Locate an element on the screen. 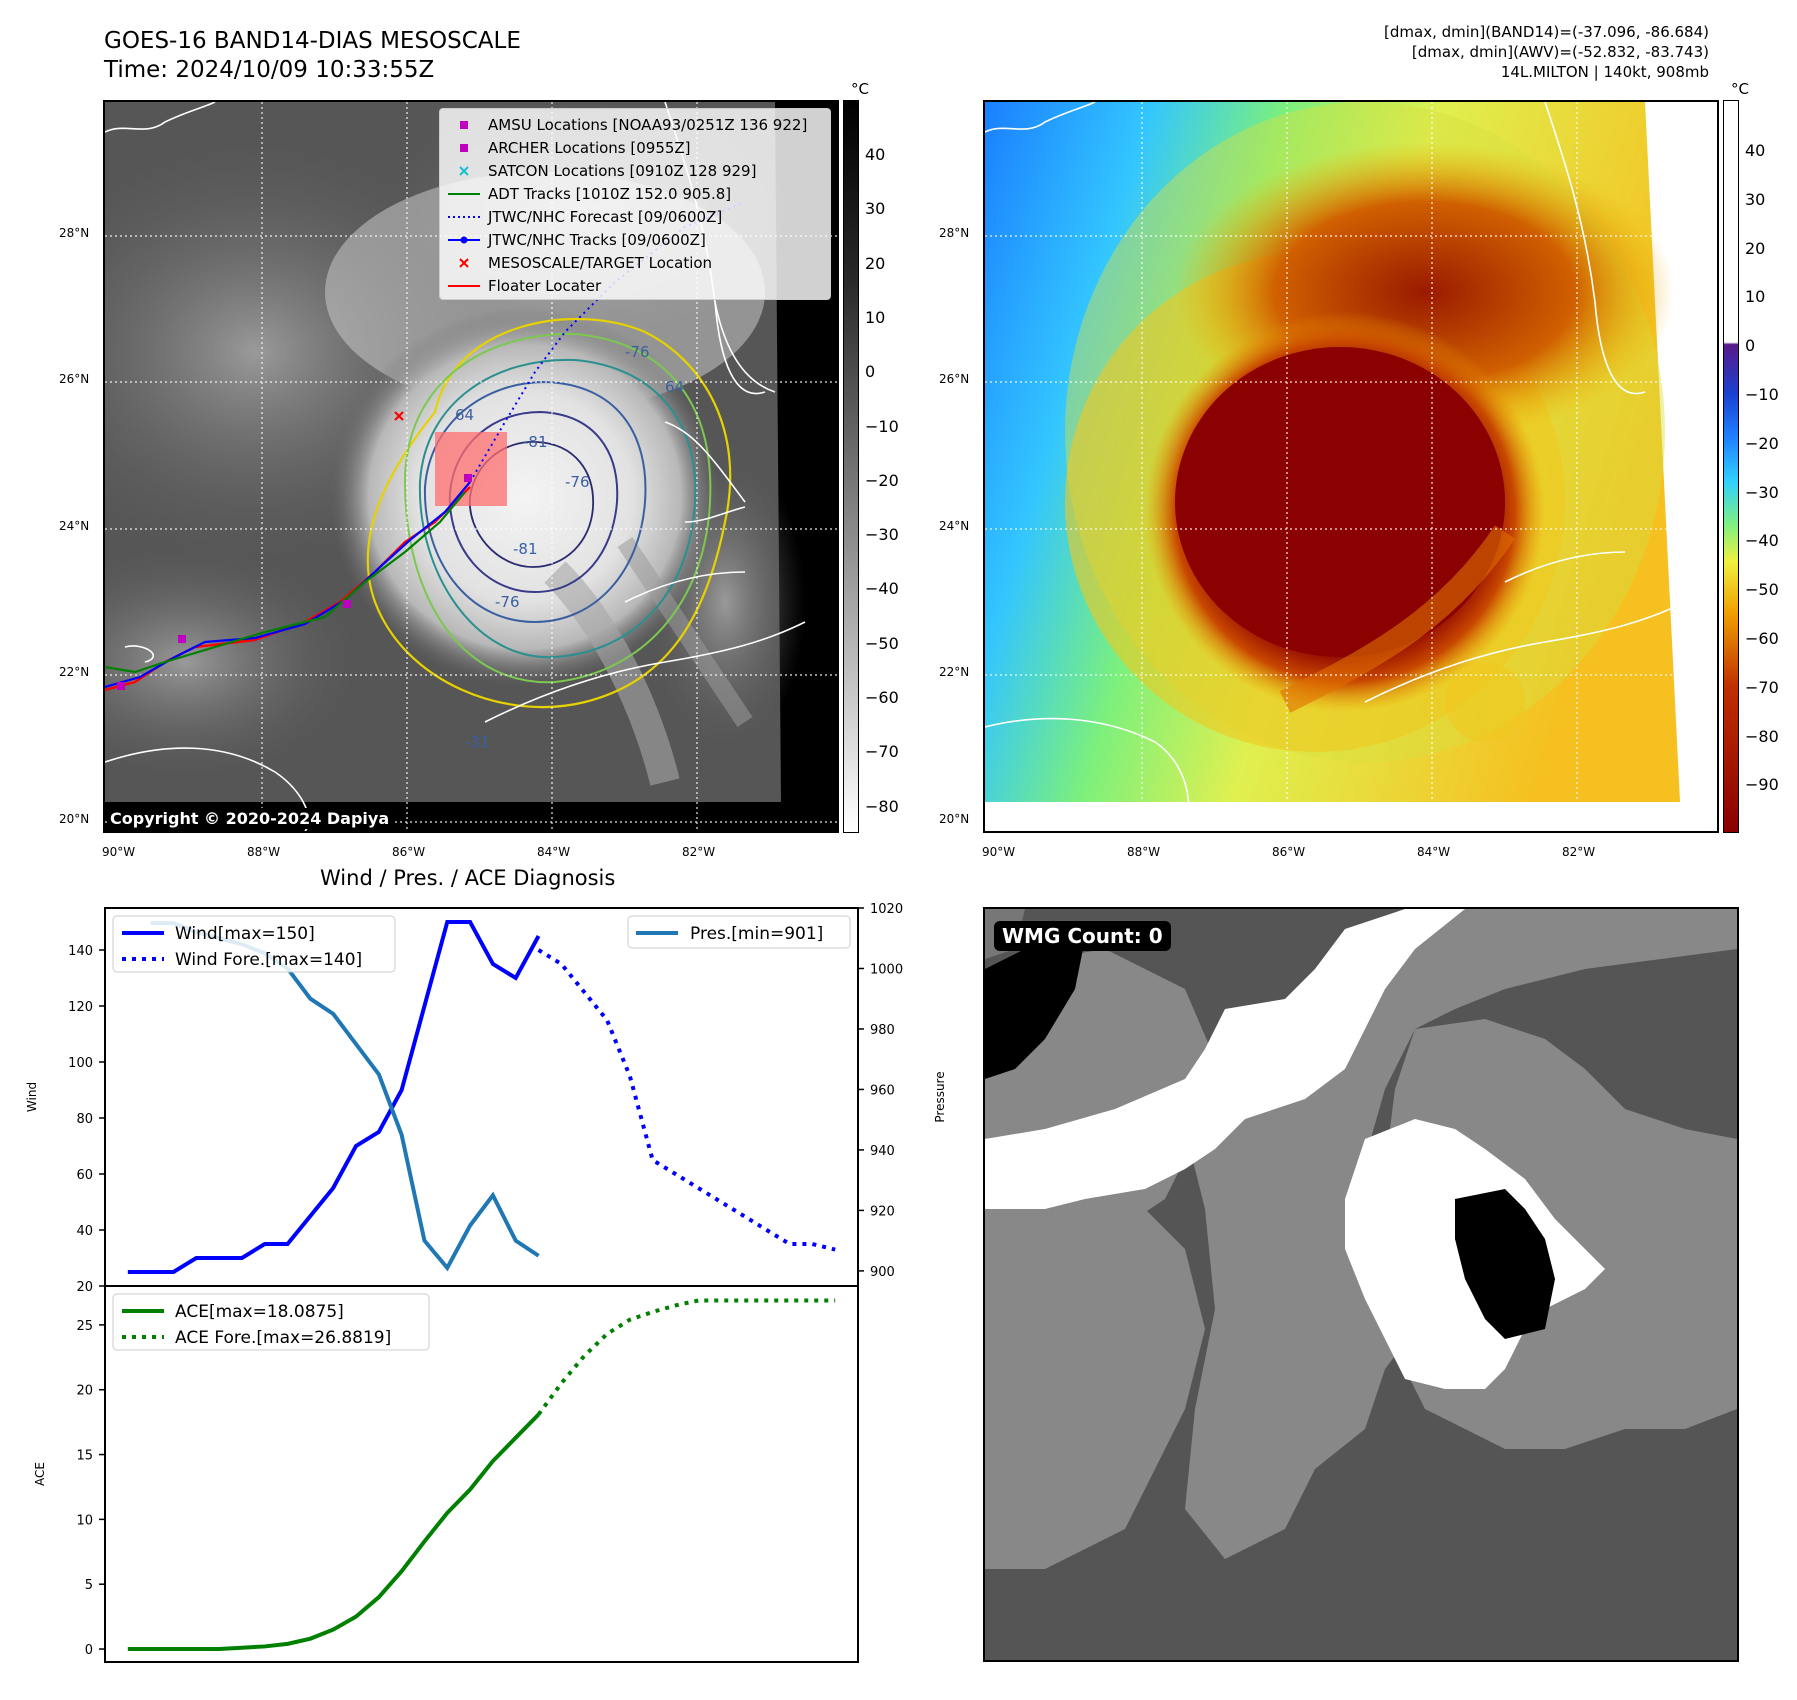  wind-y-tick-label: 20 is located at coordinates (84, 1287).